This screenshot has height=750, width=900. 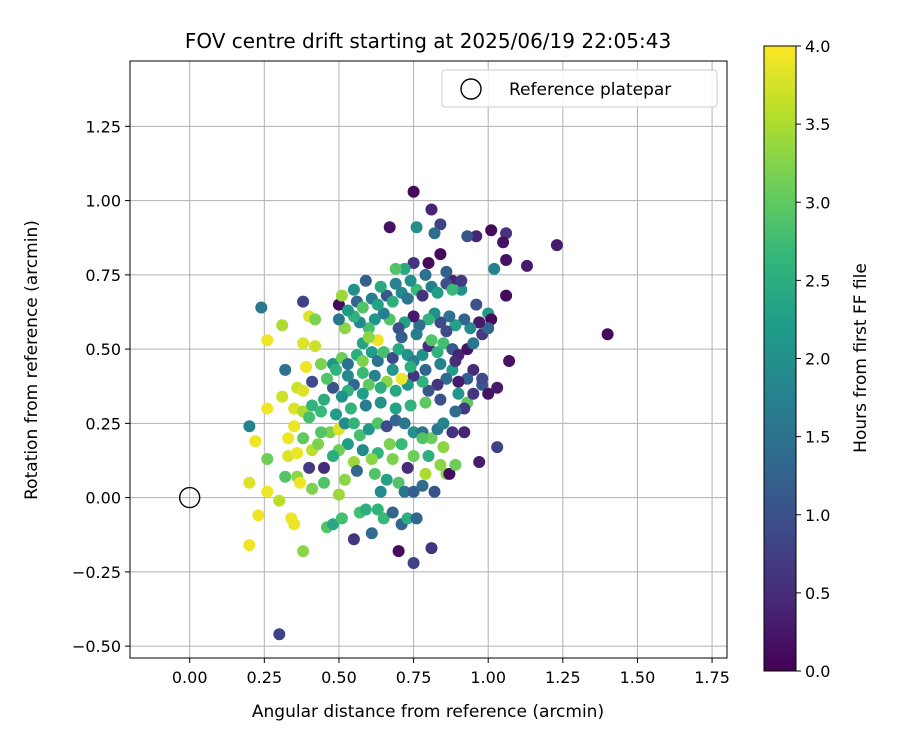 I want to click on colorbar-tick-label: 4.0, so click(x=817, y=46).